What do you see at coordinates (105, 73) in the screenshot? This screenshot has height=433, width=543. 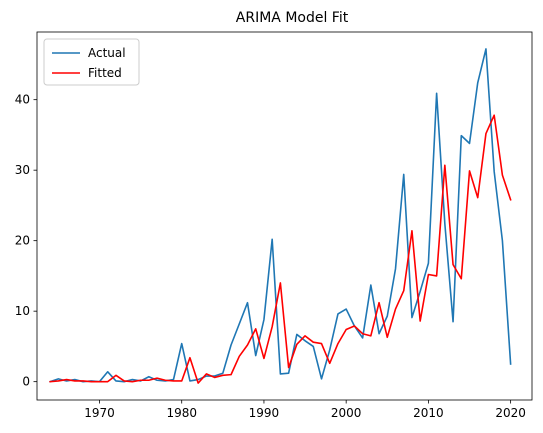 I see `legend-label-fitted: Fitted` at bounding box center [105, 73].